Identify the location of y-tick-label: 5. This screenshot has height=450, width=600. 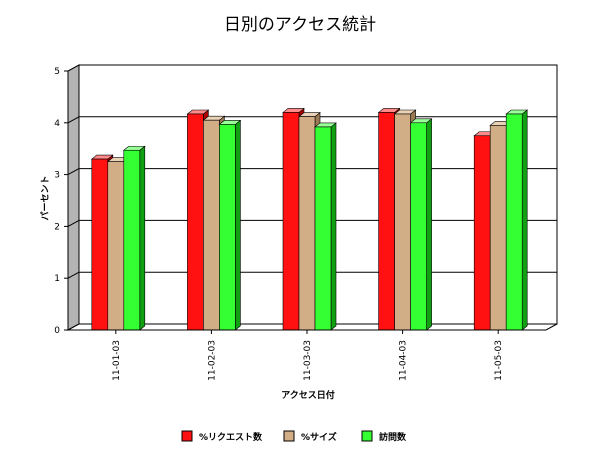
(57, 72).